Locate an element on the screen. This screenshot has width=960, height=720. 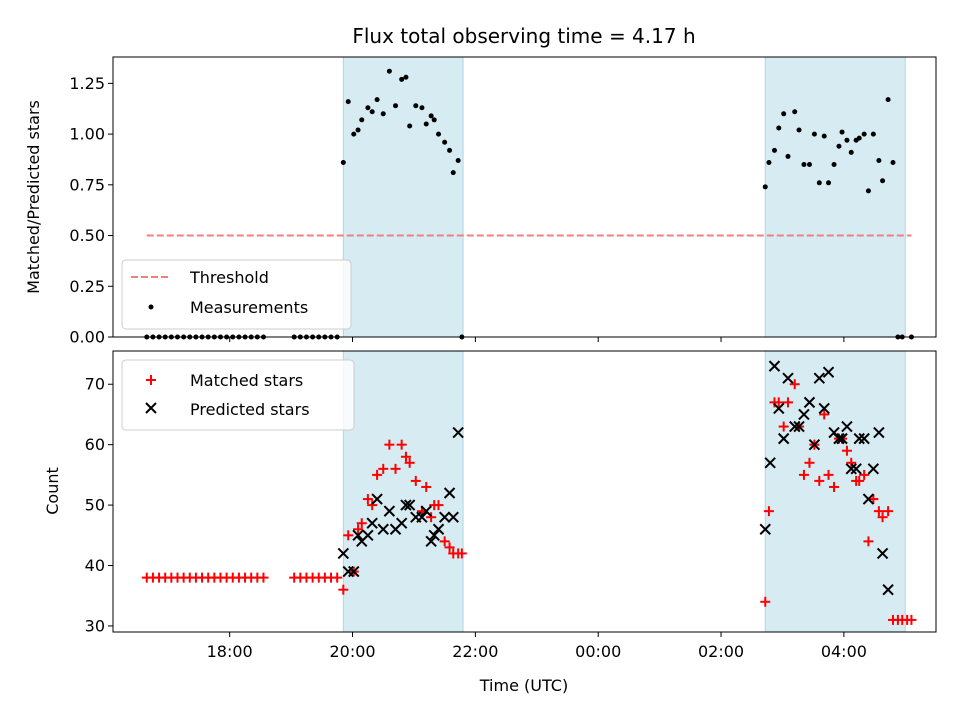
ratio-legend: Threshold Measurements is located at coordinates (236, 294).